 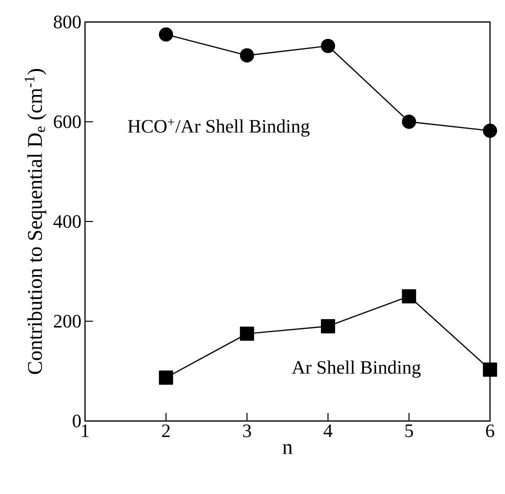 What do you see at coordinates (409, 431) in the screenshot?
I see `x-tick-label: 5` at bounding box center [409, 431].